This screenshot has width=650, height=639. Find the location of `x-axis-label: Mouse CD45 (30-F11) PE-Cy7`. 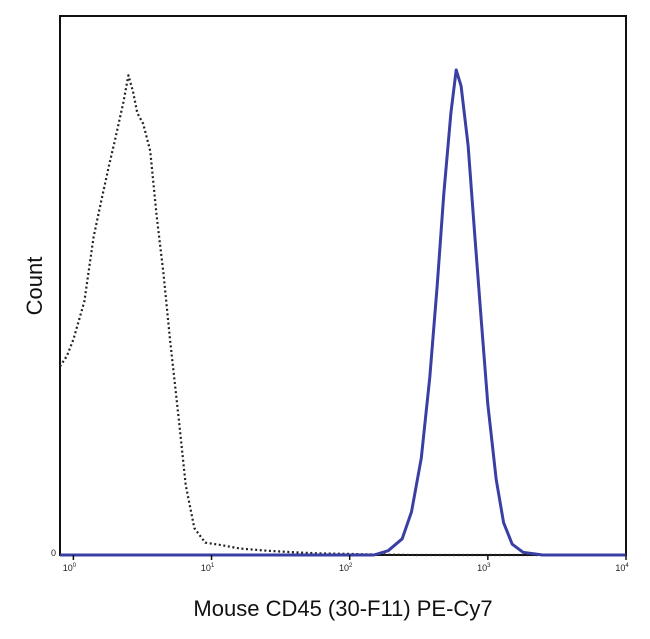

x-axis-label: Mouse CD45 (30-F11) PE-Cy7 is located at coordinates (342, 608).